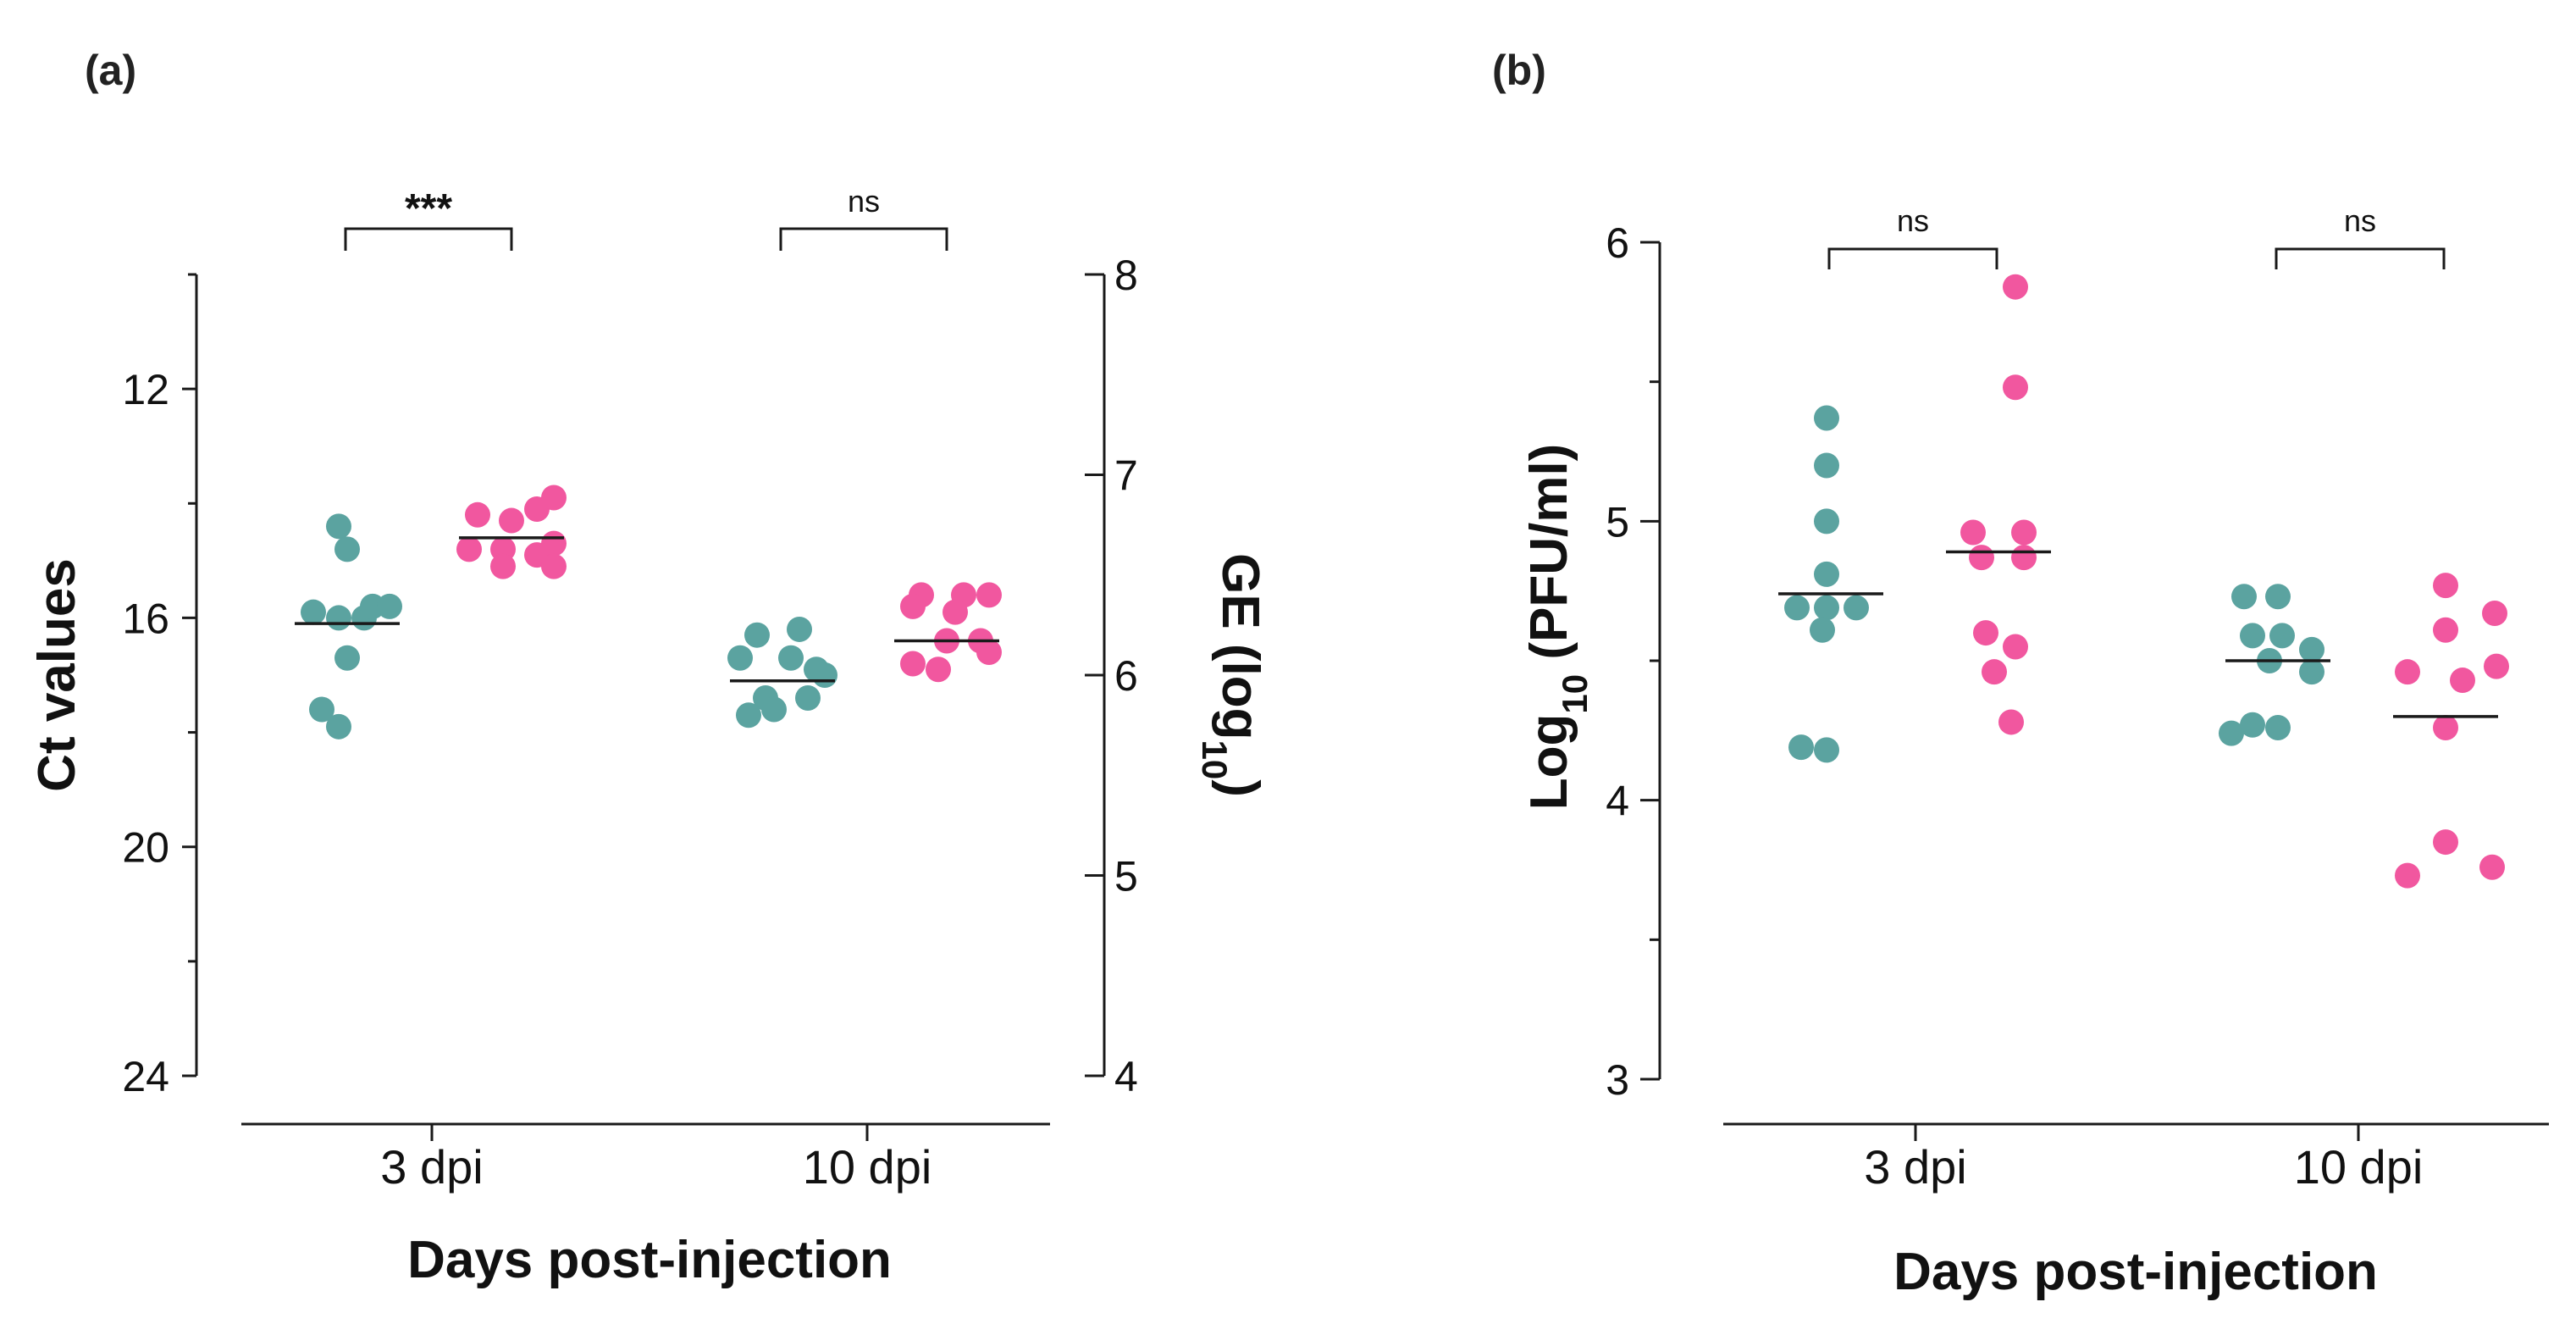  I want to click on panel-b-label: (b), so click(1519, 70).